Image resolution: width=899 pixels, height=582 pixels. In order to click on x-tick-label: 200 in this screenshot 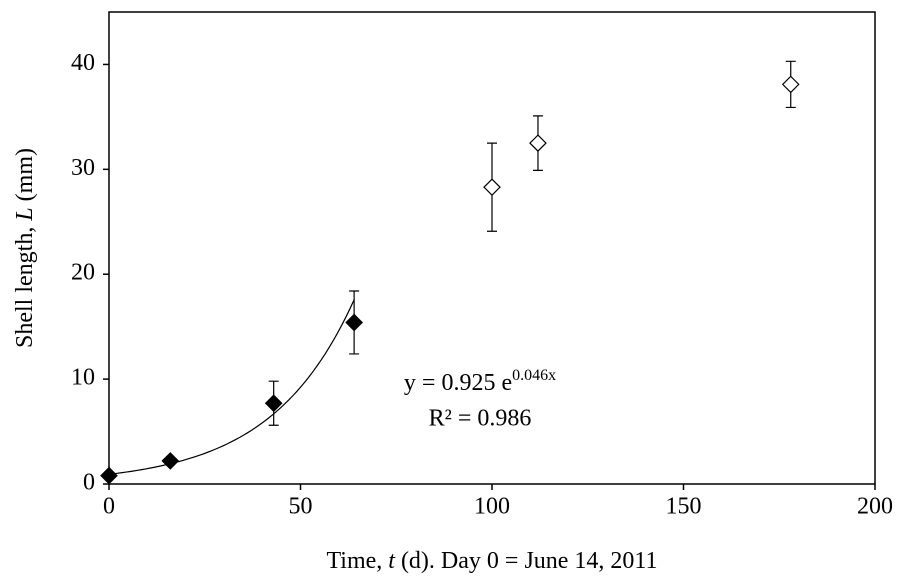, I will do `click(875, 507)`.